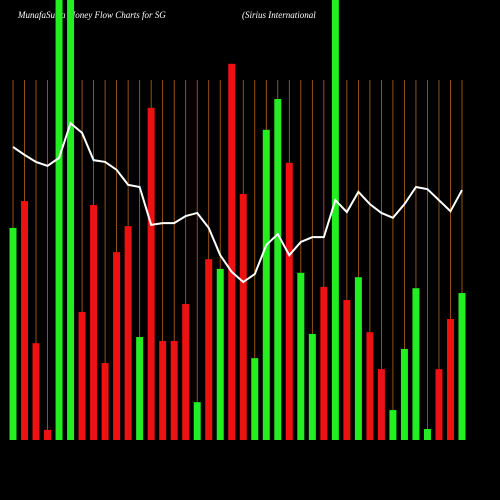 Image resolution: width=500 pixels, height=500 pixels. I want to click on chart-title: MunafaSutra Money Flow Charts for SG, so click(91, 15).